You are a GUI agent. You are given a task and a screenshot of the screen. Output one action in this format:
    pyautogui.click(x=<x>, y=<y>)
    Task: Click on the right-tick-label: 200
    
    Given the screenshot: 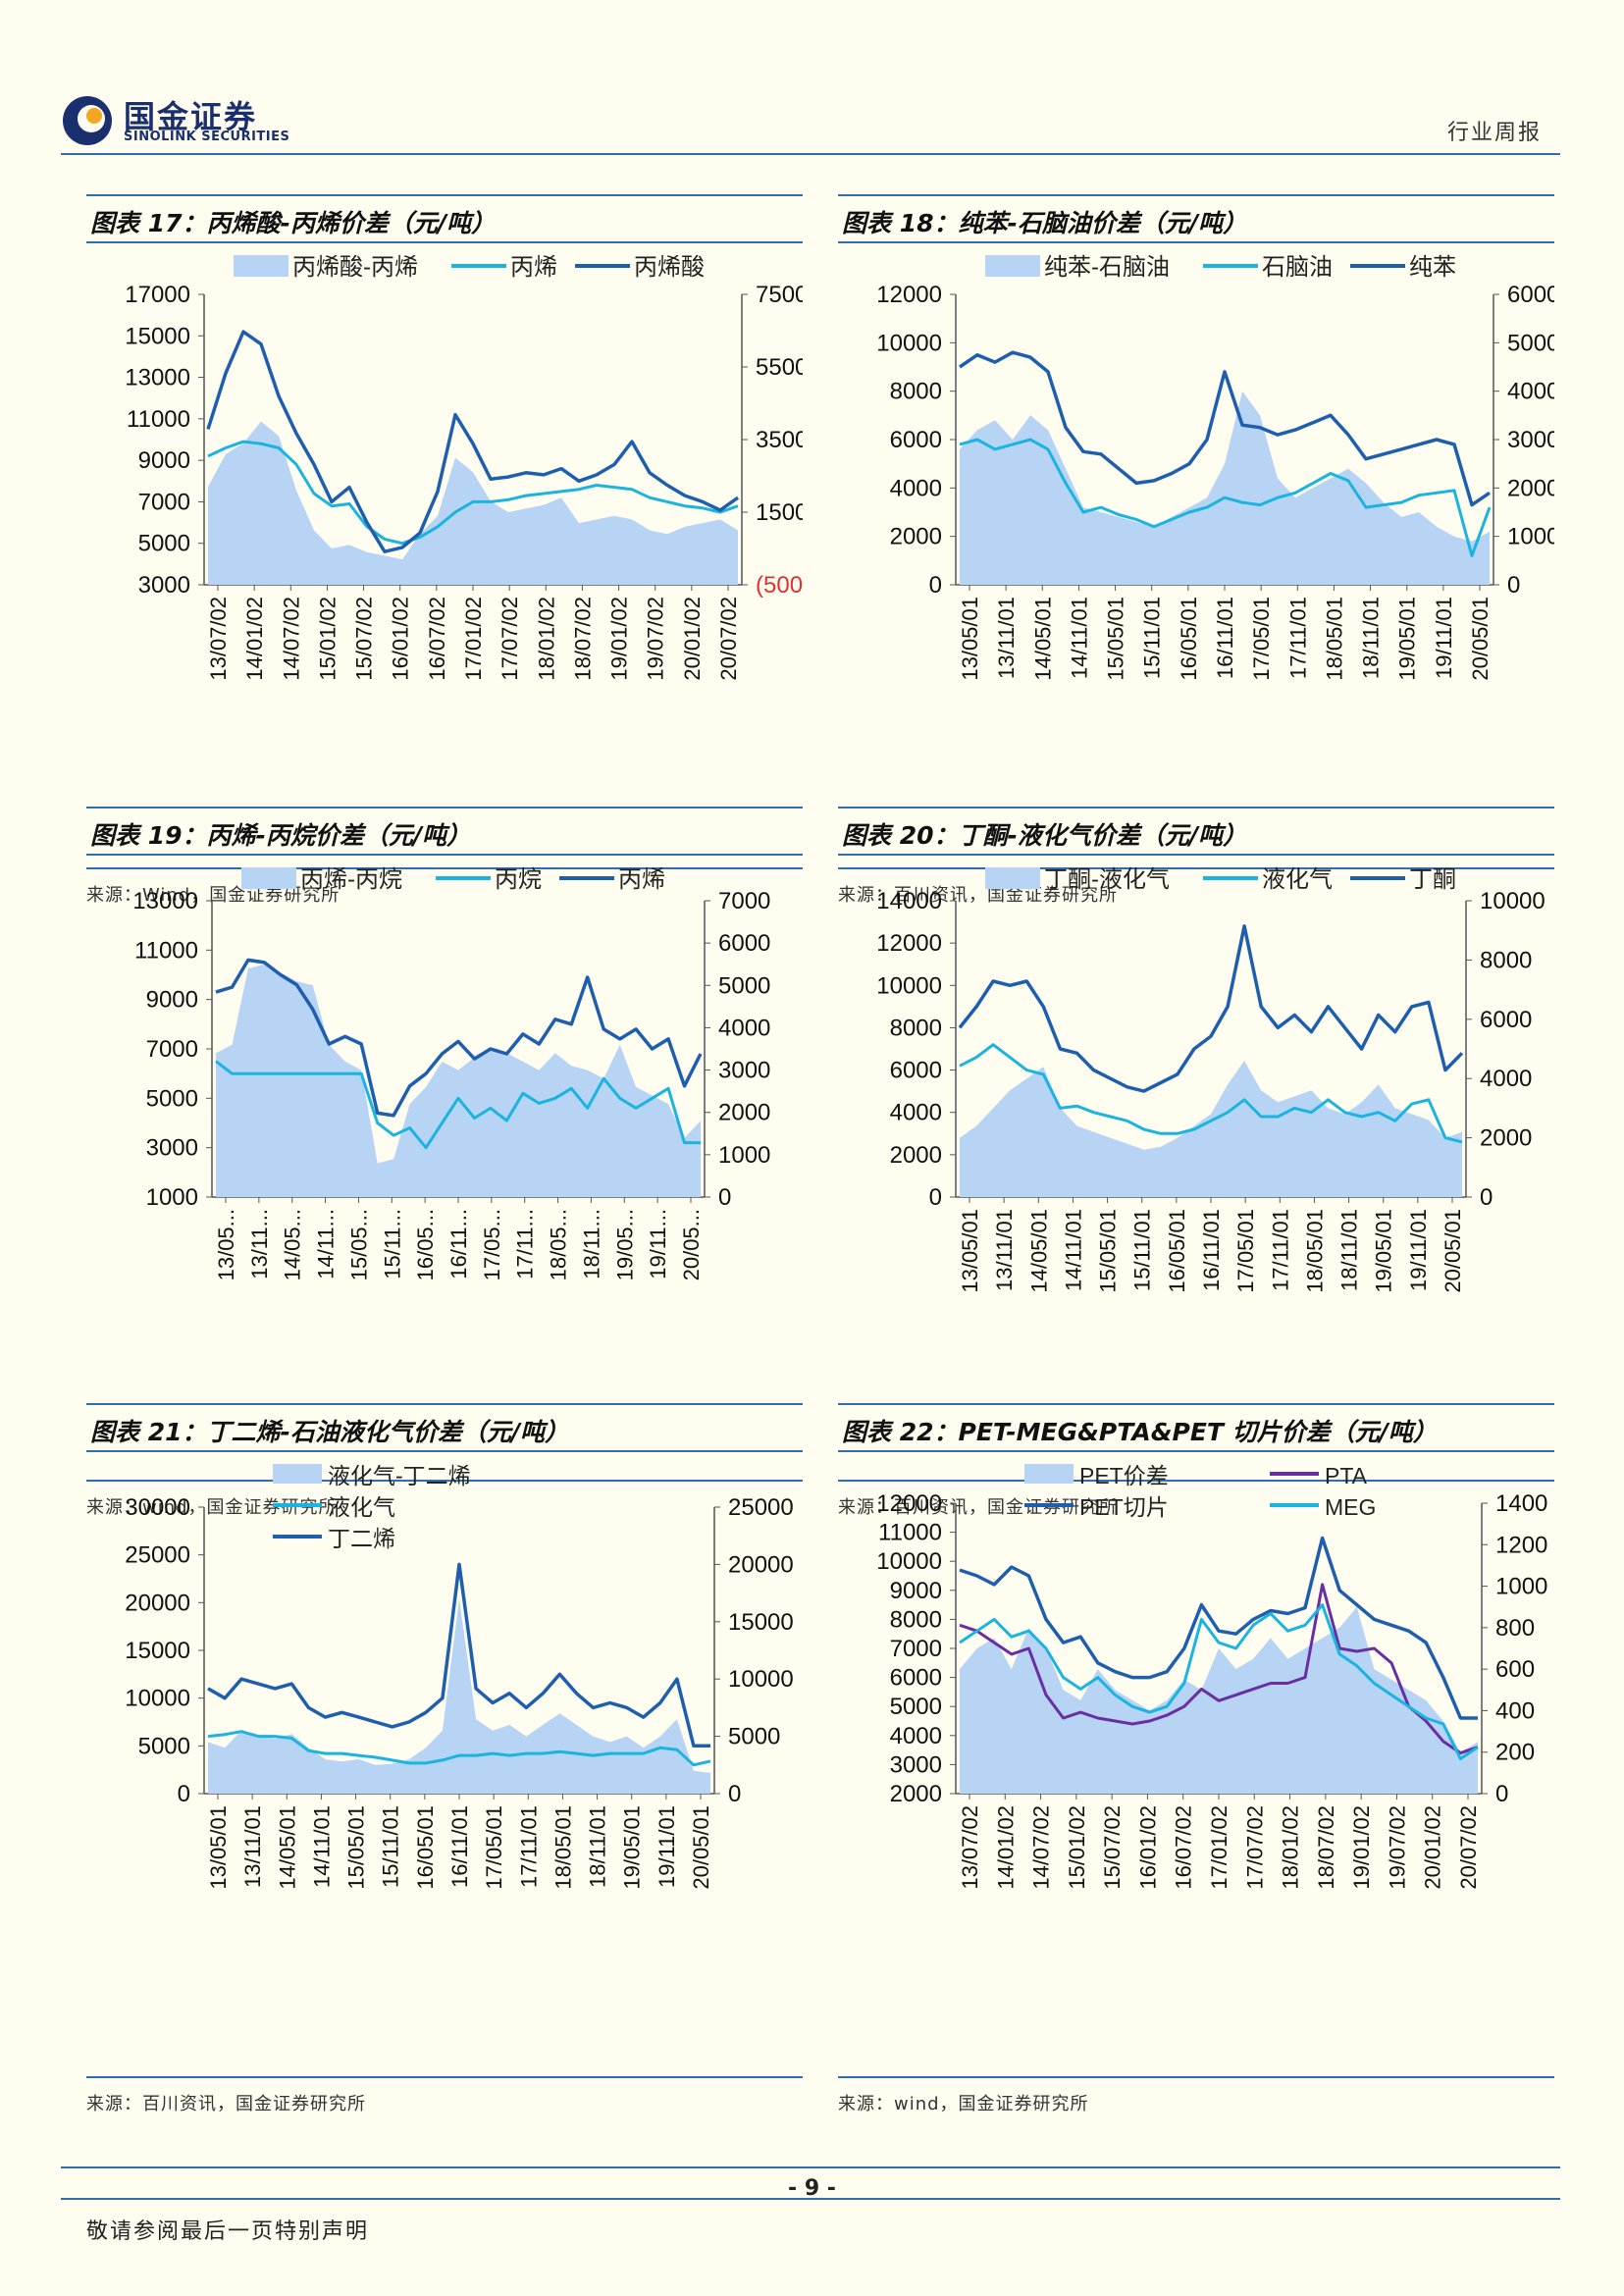 What is the action you would take?
    pyautogui.click(x=1515, y=1753)
    